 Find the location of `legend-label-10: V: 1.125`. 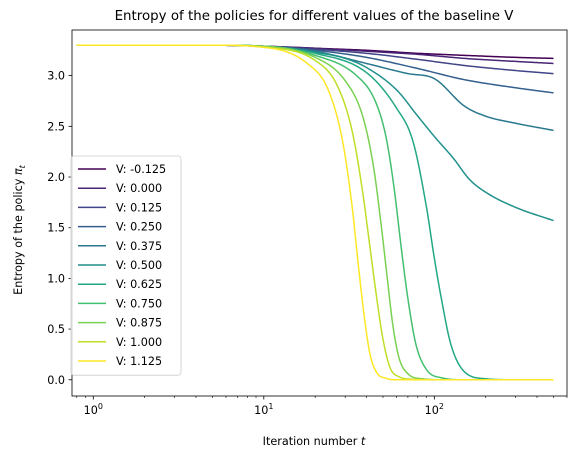

legend-label-10: V: 1.125 is located at coordinates (139, 361).